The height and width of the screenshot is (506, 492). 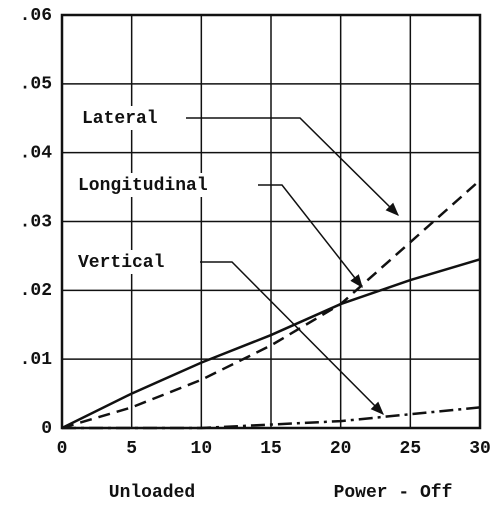 What do you see at coordinates (152, 493) in the screenshot?
I see `annotation: Unloaded` at bounding box center [152, 493].